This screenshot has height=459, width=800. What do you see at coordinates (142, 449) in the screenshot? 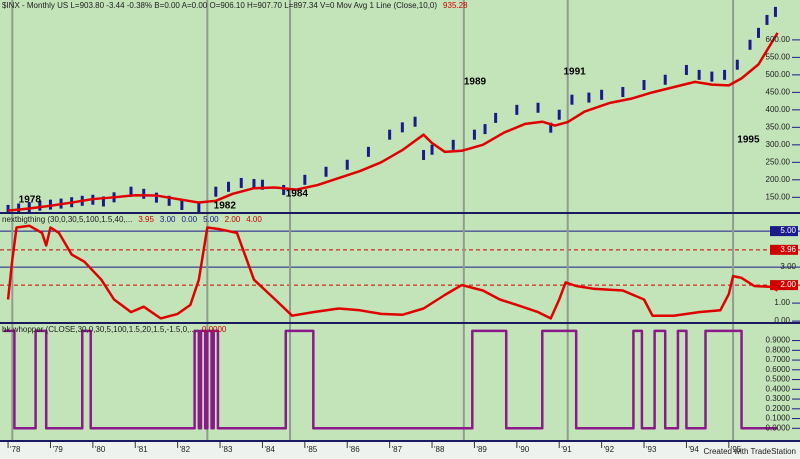
I see `x-tick-label: '81` at bounding box center [142, 449].